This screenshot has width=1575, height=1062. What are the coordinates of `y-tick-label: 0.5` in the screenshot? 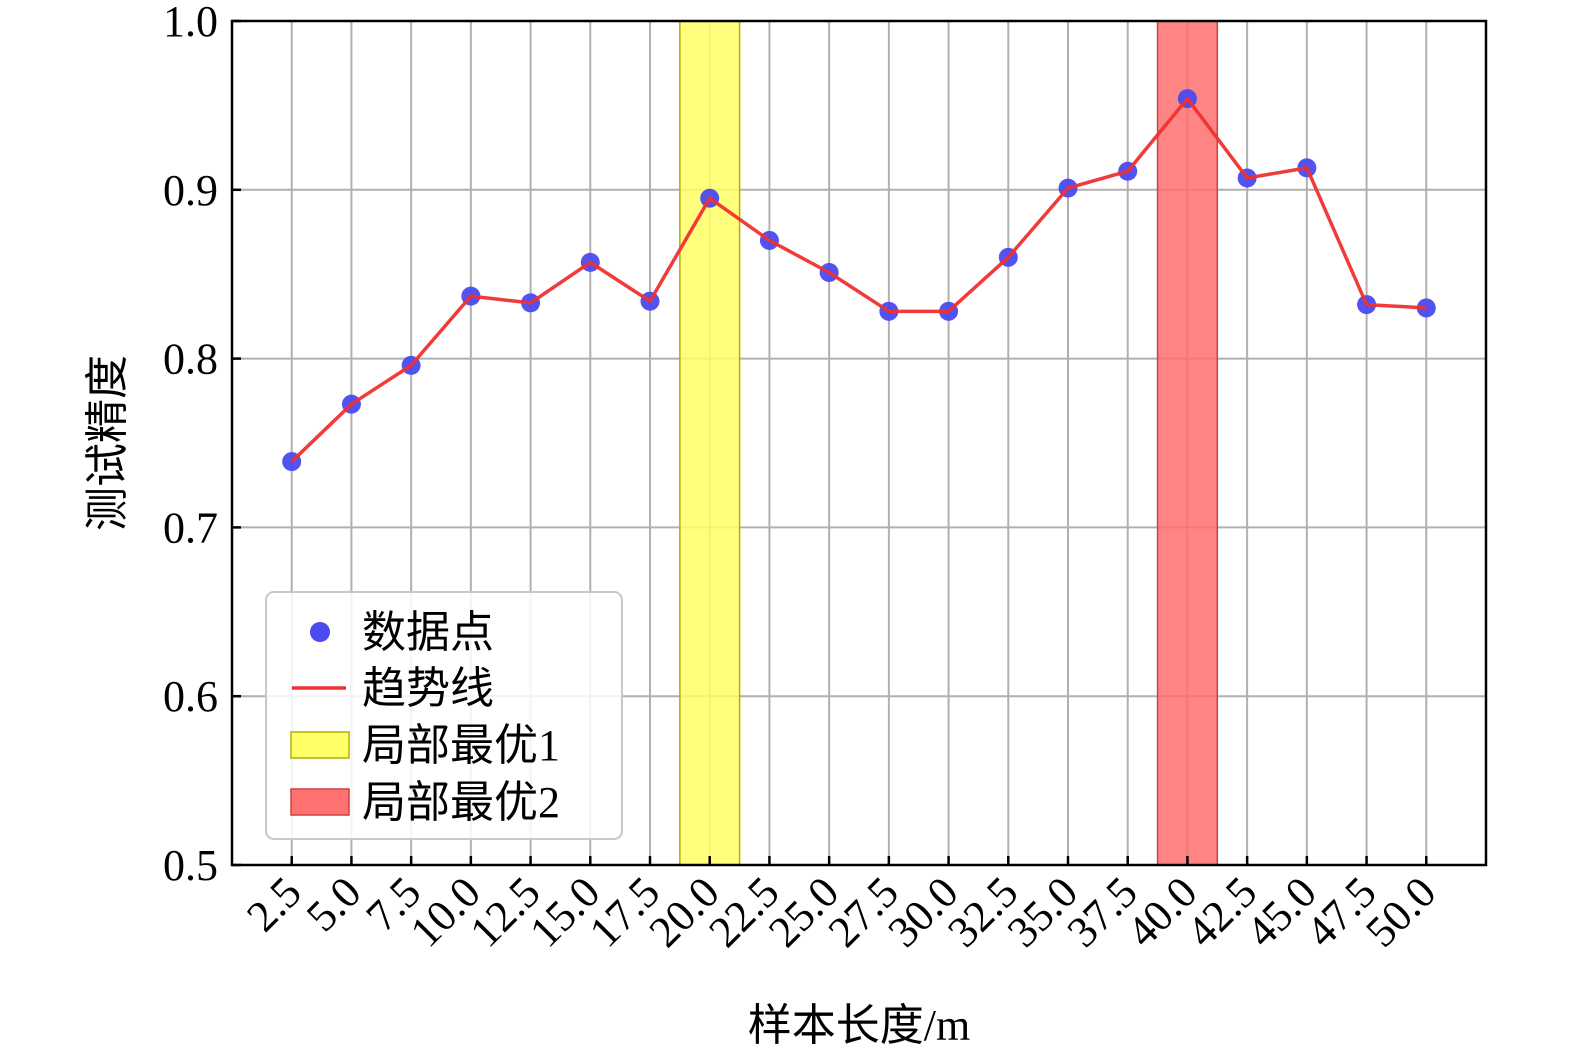 It's located at (190, 865).